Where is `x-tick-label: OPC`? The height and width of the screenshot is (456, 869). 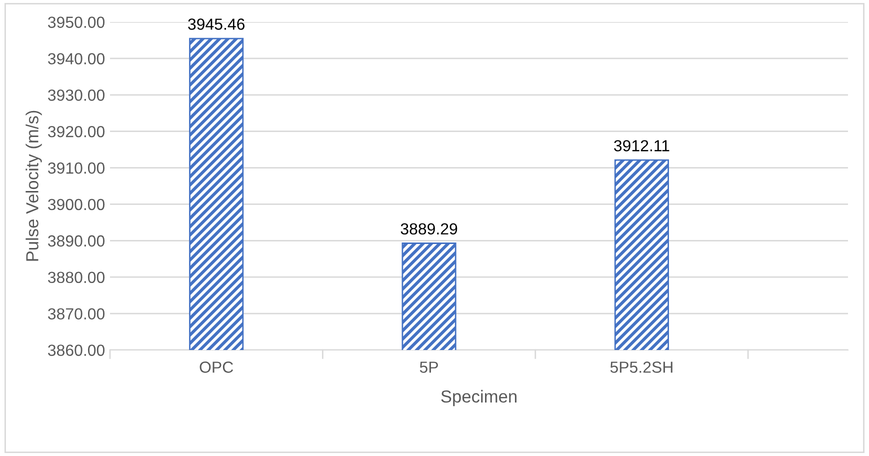 x-tick-label: OPC is located at coordinates (217, 367).